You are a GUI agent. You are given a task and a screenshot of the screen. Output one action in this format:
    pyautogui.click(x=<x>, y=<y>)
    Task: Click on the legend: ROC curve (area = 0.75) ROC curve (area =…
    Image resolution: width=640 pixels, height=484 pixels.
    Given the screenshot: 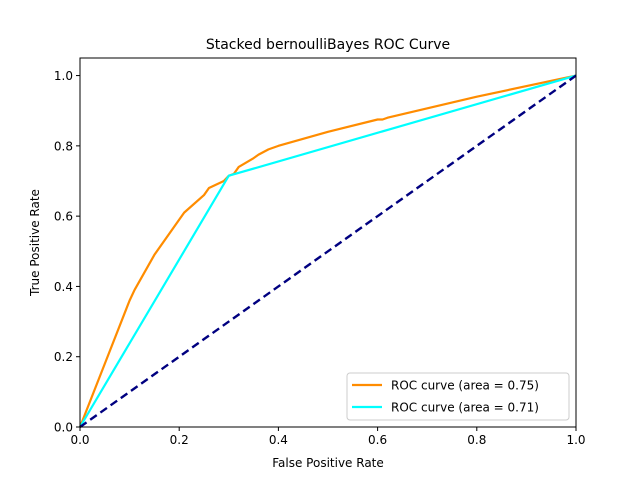 What is the action you would take?
    pyautogui.click(x=458, y=396)
    